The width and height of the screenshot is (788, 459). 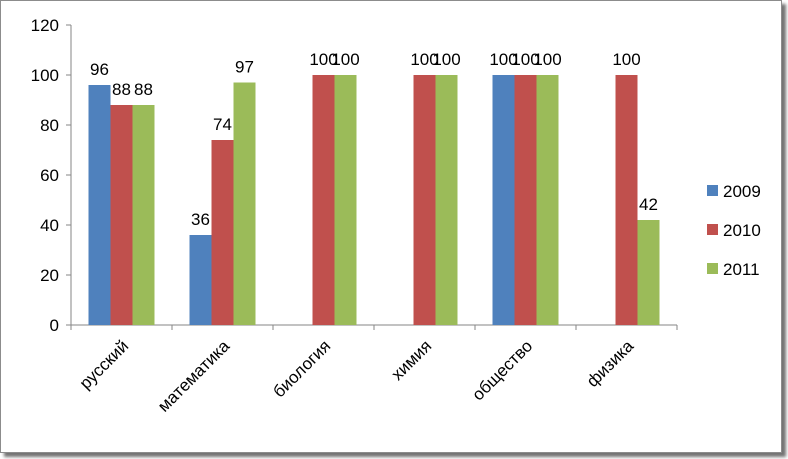 What do you see at coordinates (610, 363) in the screenshot?
I see `category-label: физика` at bounding box center [610, 363].